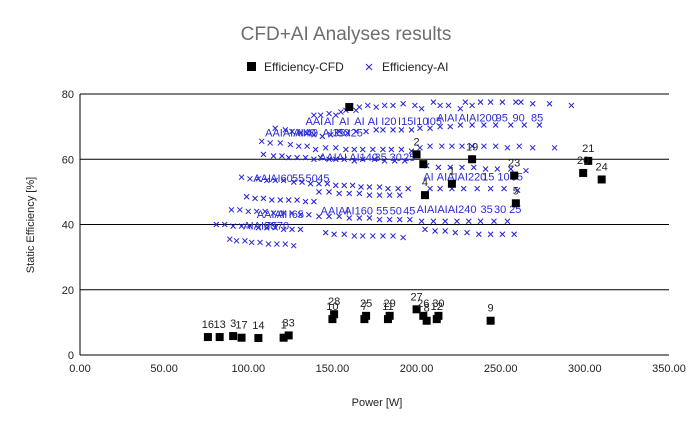 Image resolution: width=693 pixels, height=429 pixels. What do you see at coordinates (472, 147) in the screenshot?
I see `cfd-point-label: 19` at bounding box center [472, 147].